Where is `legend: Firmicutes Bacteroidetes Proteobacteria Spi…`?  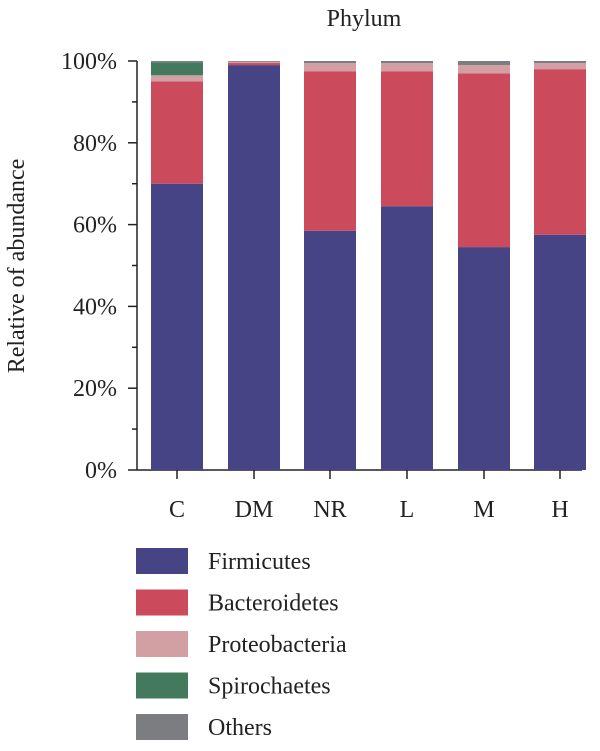
legend: Firmicutes Bacteroidetes Proteobacteria Spi… is located at coordinates (241, 644).